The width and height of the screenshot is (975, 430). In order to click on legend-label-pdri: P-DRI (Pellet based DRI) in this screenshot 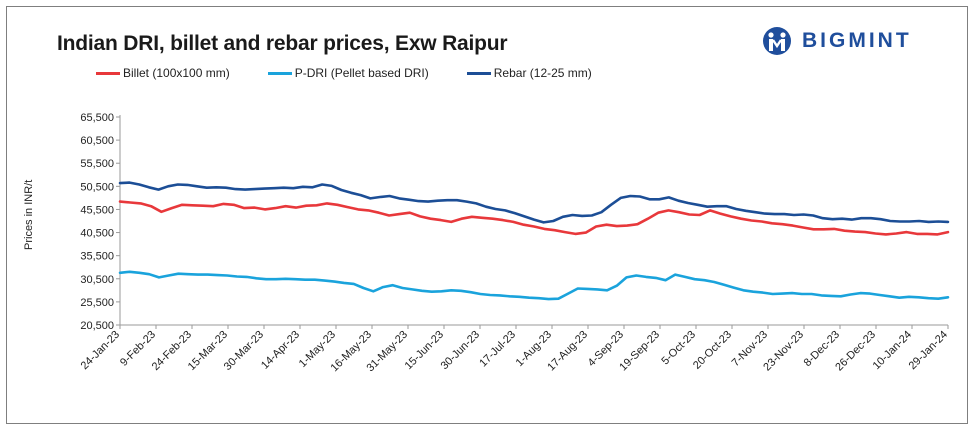, I will do `click(361, 73)`.